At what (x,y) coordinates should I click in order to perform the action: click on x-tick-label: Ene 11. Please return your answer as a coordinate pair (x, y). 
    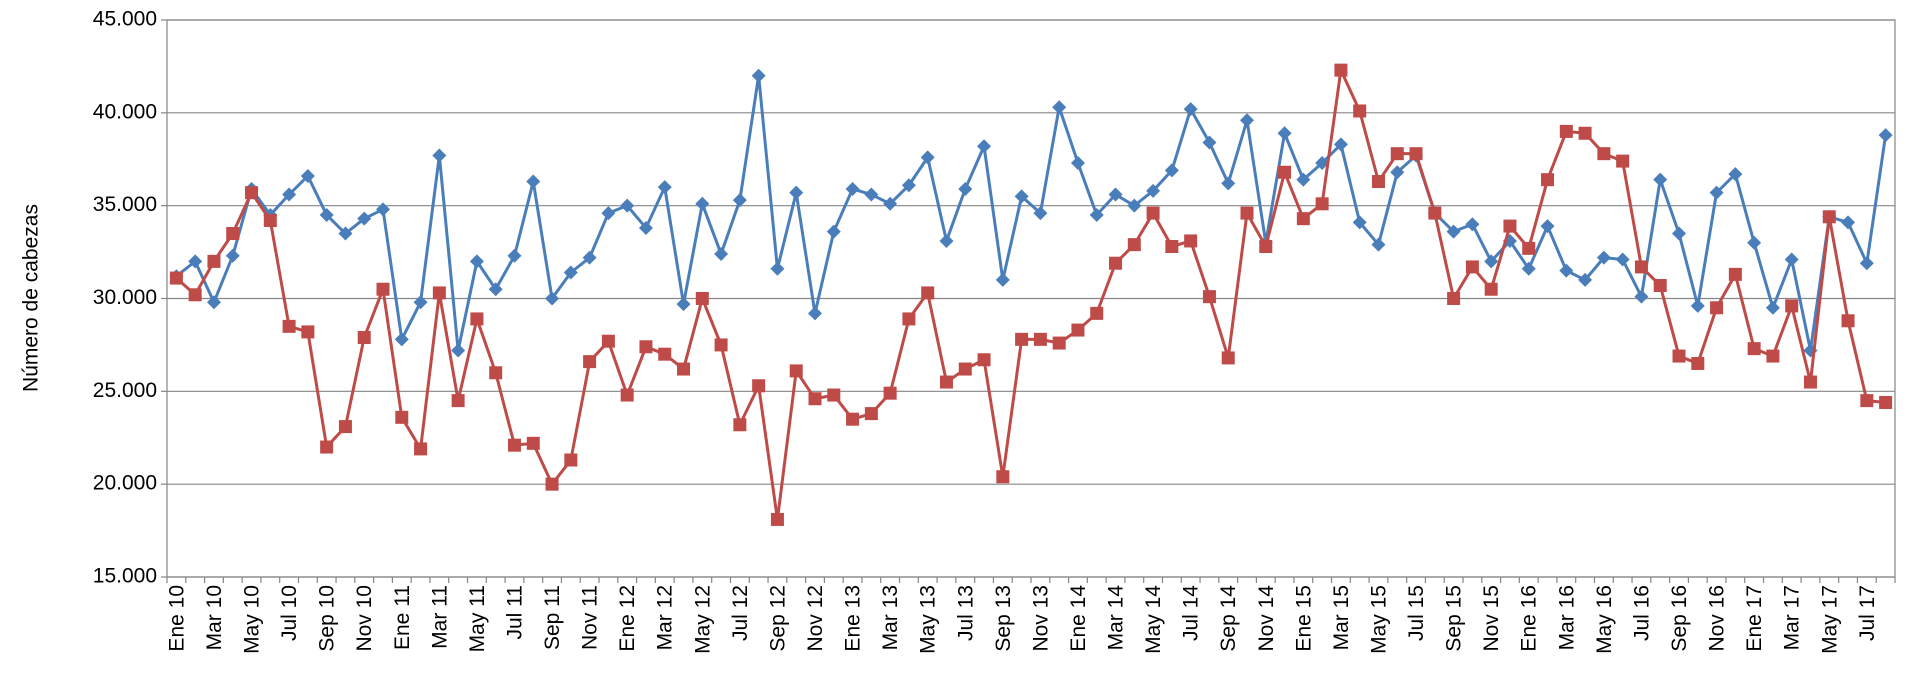
    Looking at the image, I should click on (402, 617).